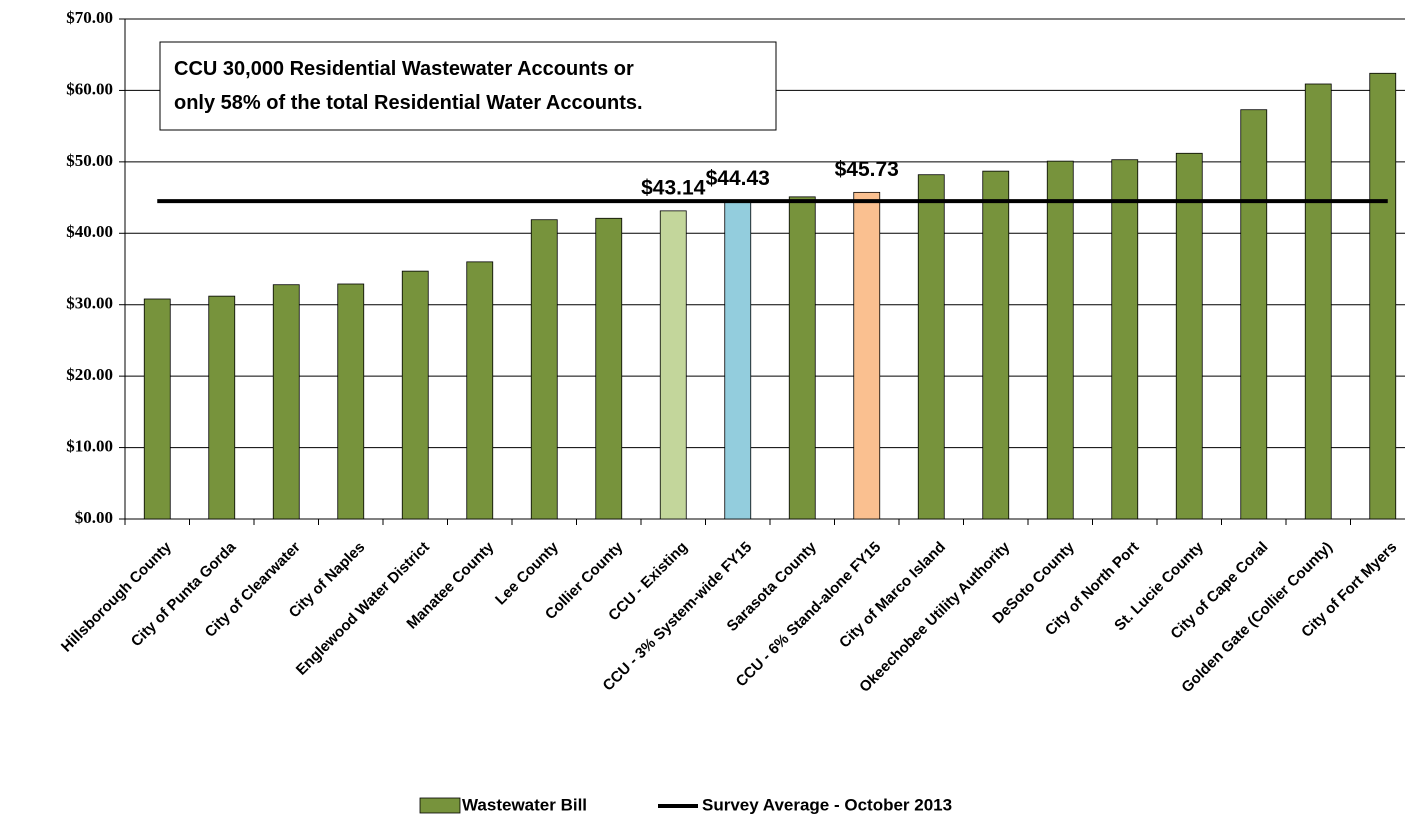 This screenshot has height=819, width=1405. What do you see at coordinates (524, 804) in the screenshot?
I see `legend-label: Wastewater Bill` at bounding box center [524, 804].